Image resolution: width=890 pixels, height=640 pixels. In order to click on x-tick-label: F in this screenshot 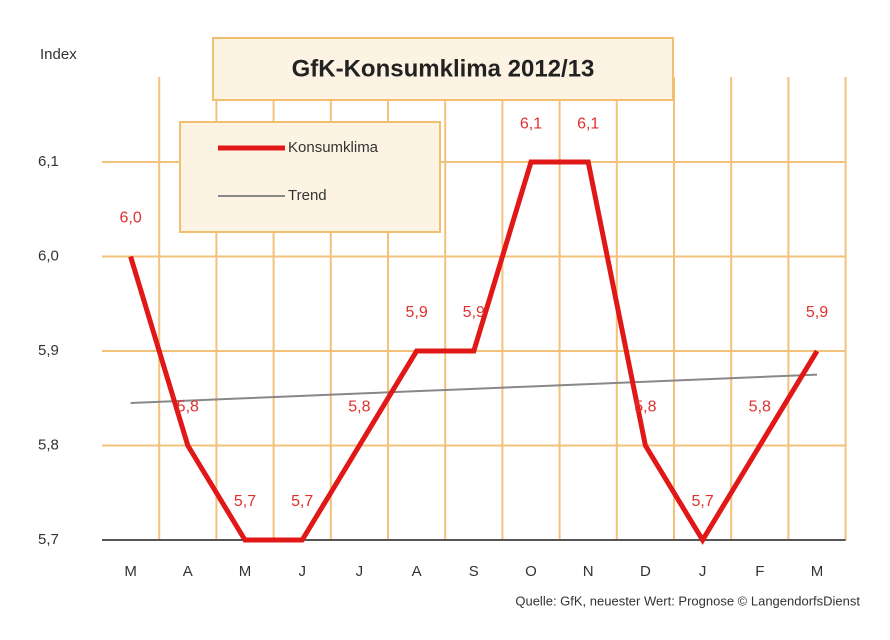, I will do `click(759, 571)`.